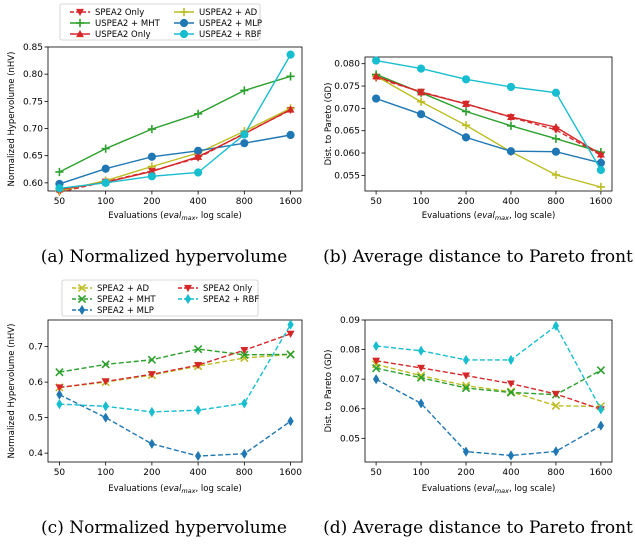 This screenshot has width=635, height=546. Describe the element at coordinates (126, 300) in the screenshot. I see `legend-label: SPEA2 + MHT` at that location.